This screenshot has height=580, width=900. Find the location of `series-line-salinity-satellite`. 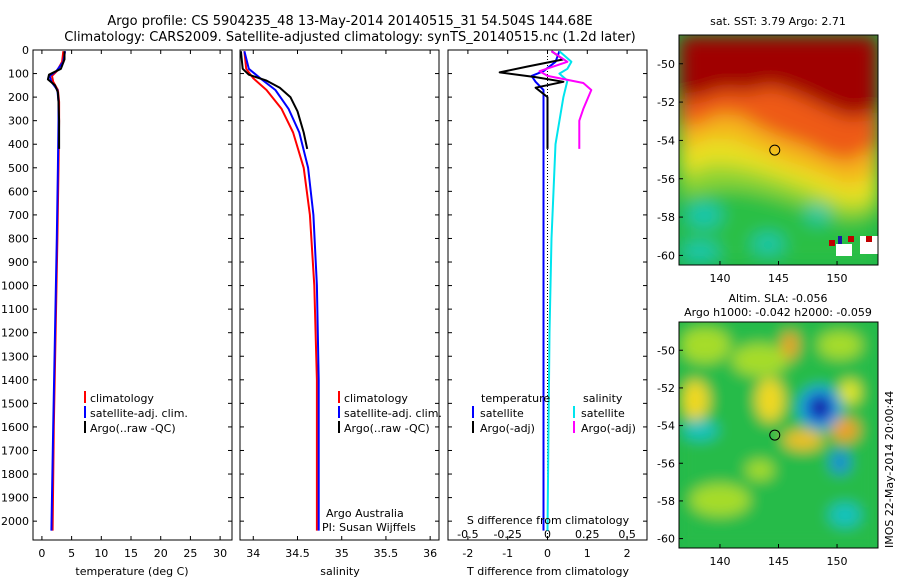

series-line-salinity-satellite is located at coordinates (559, 290).